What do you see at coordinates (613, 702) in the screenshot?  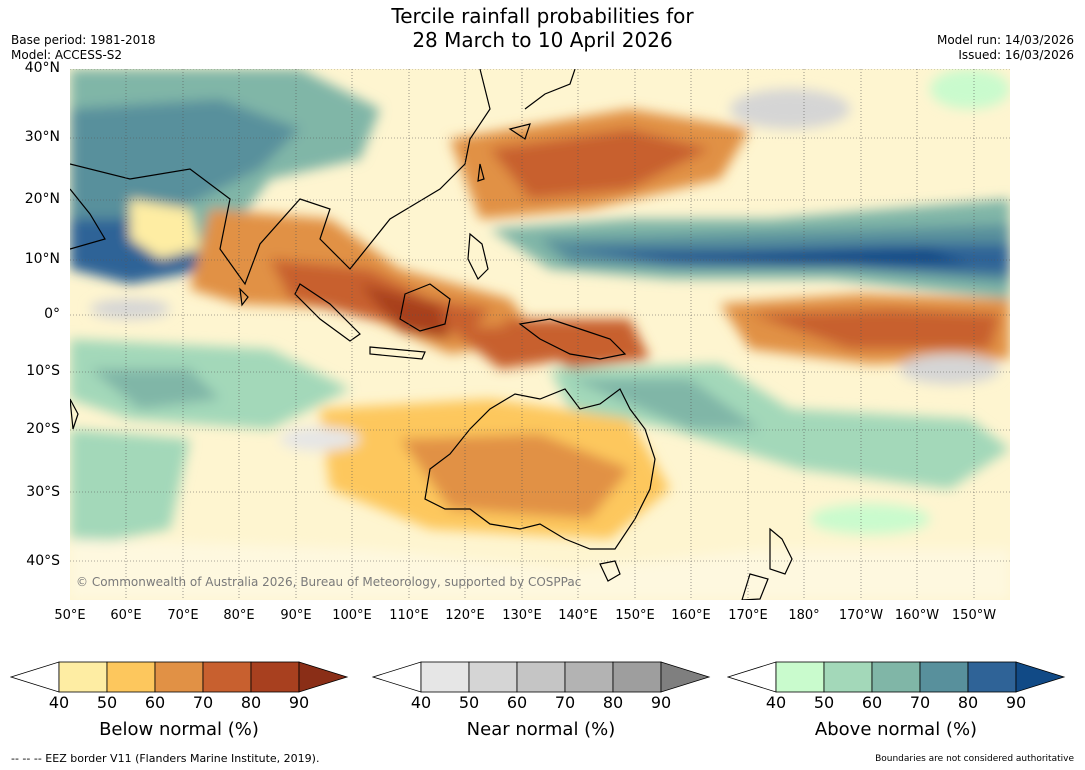 I see `near-tick-80: 80` at bounding box center [613, 702].